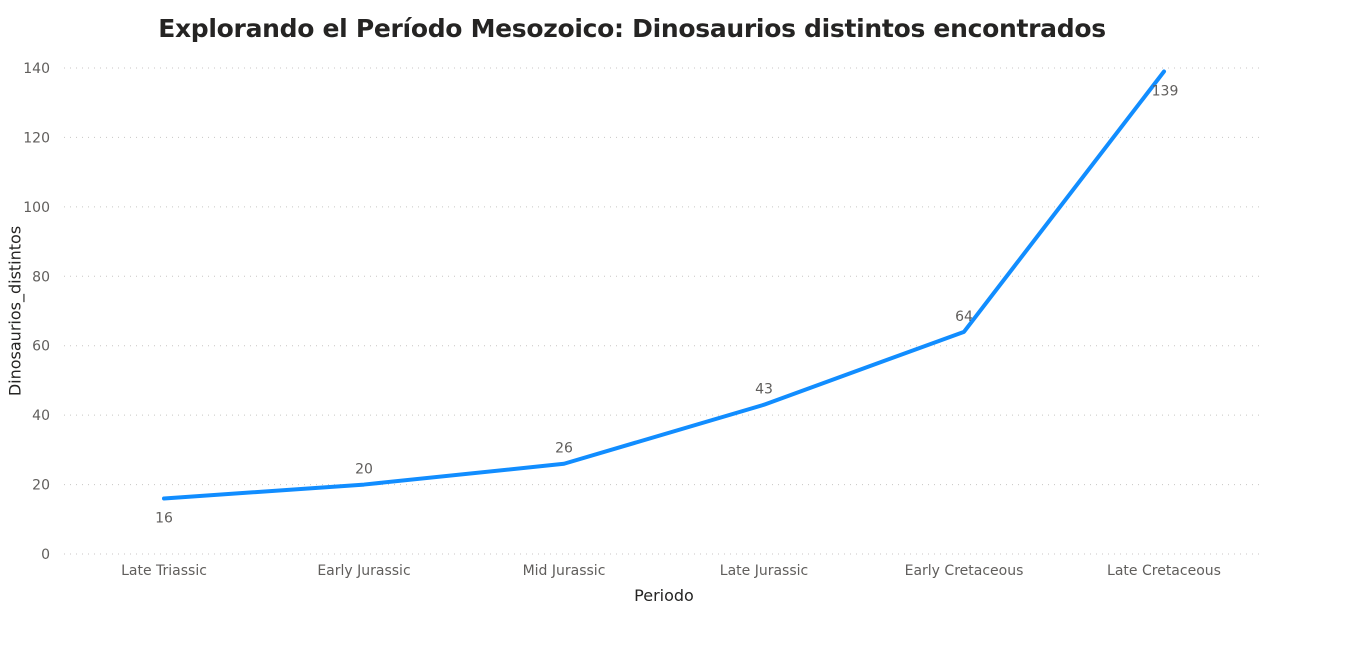  I want to click on y-tick-label: 0, so click(45, 555).